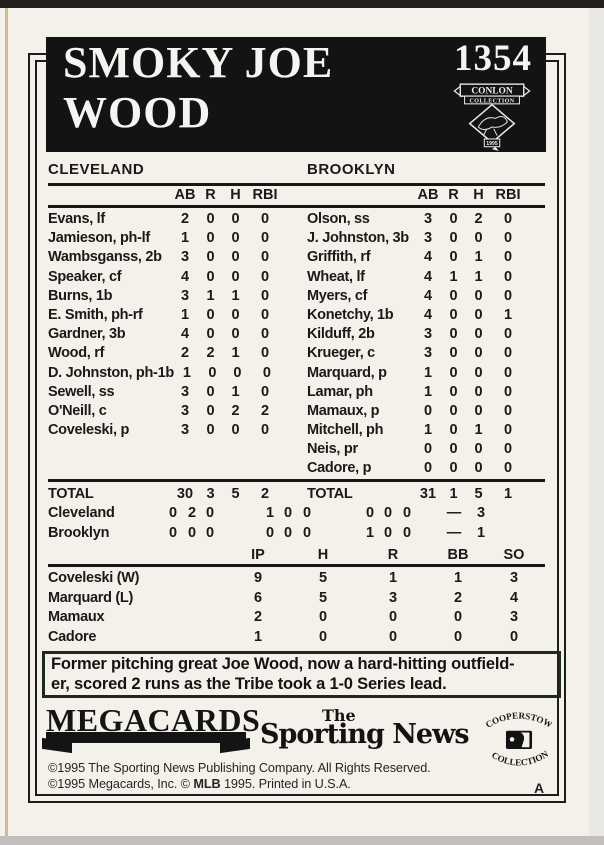  I want to click on pitching-column-header: IP, so click(258, 555).